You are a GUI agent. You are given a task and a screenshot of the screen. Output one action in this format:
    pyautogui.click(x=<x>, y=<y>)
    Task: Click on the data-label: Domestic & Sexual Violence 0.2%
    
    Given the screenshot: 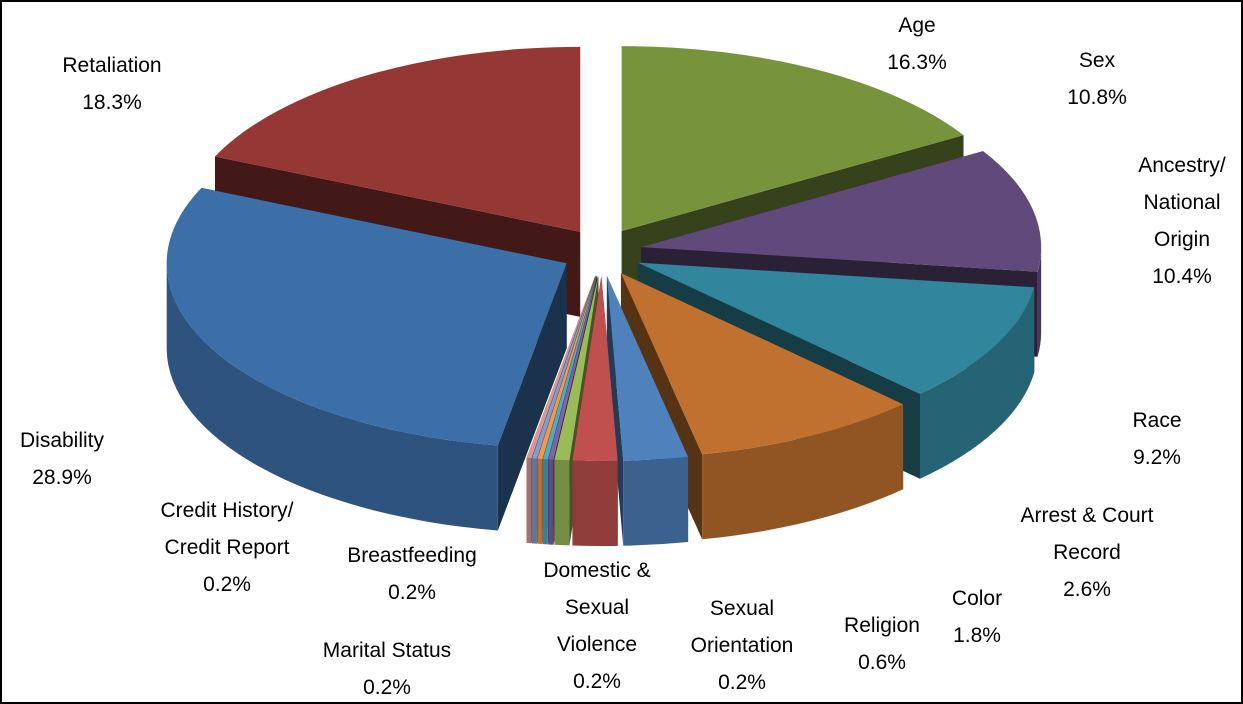 What is the action you would take?
    pyautogui.click(x=597, y=626)
    